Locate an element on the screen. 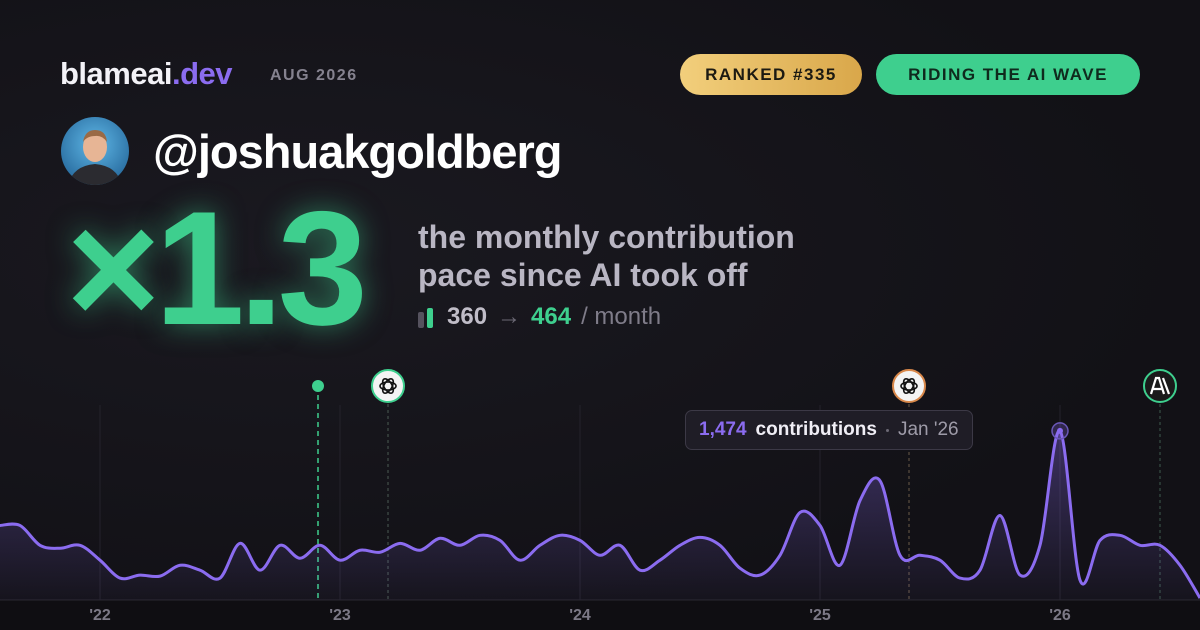  x-tick-label: '26 is located at coordinates (1060, 615).